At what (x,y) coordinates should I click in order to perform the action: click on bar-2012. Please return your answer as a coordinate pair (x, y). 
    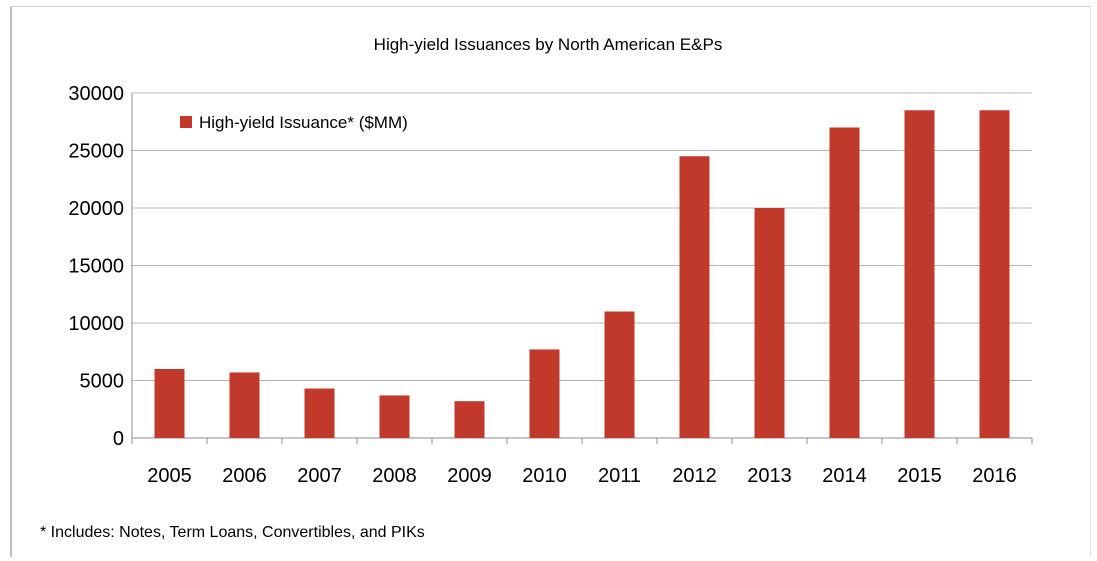
    Looking at the image, I should click on (694, 297).